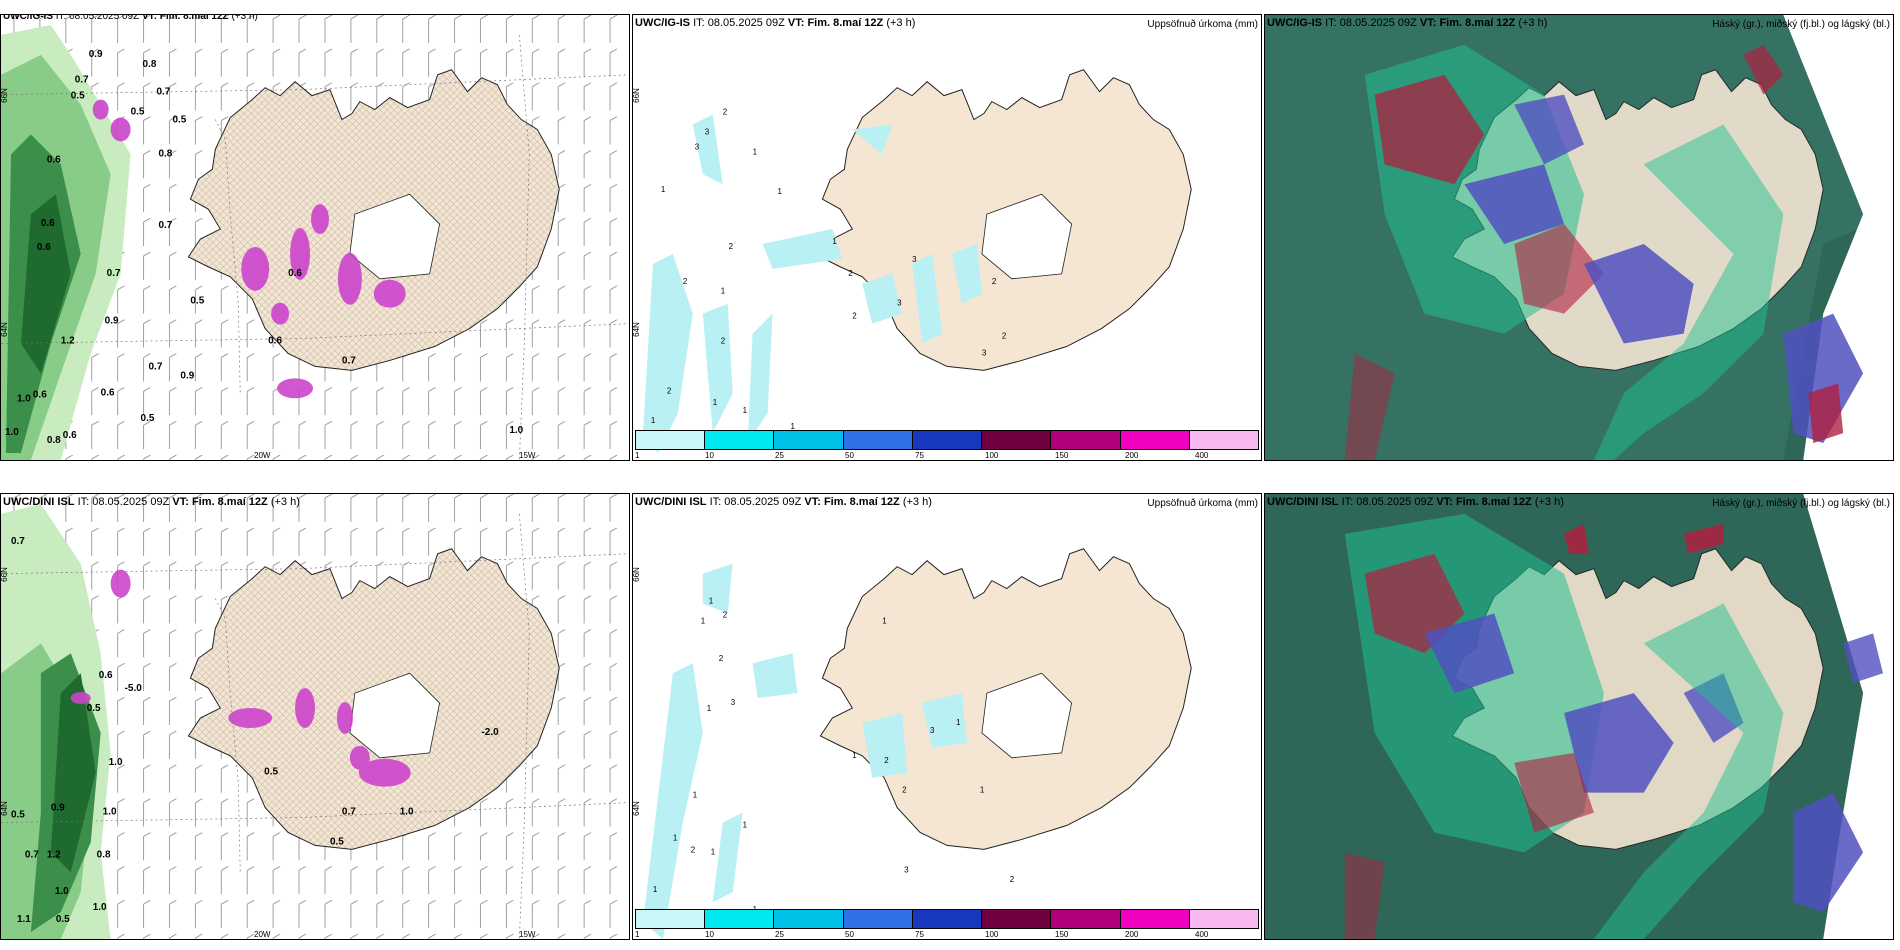 This screenshot has width=1900, height=950. Describe the element at coordinates (68, 341) in the screenshot. I see `svg-text: 1.2` at that location.